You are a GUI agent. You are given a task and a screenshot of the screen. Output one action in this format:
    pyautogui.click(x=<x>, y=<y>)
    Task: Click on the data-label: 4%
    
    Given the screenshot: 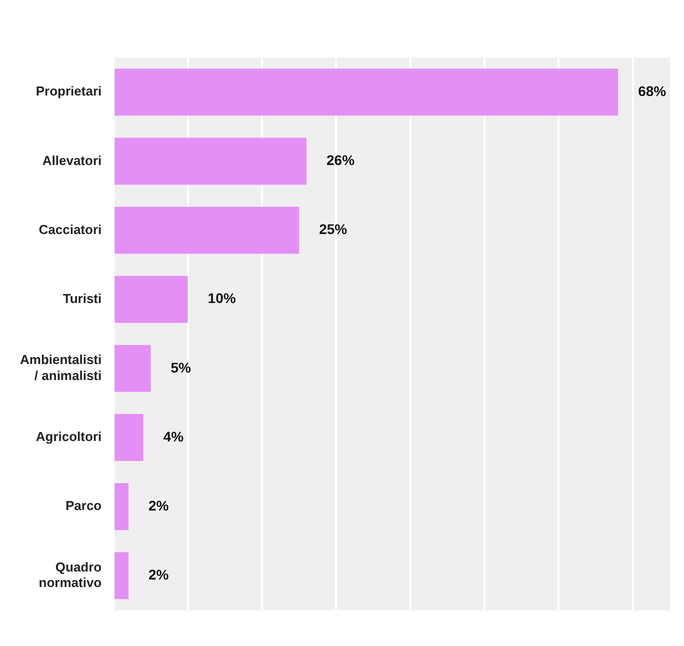 What is the action you would take?
    pyautogui.click(x=173, y=436)
    